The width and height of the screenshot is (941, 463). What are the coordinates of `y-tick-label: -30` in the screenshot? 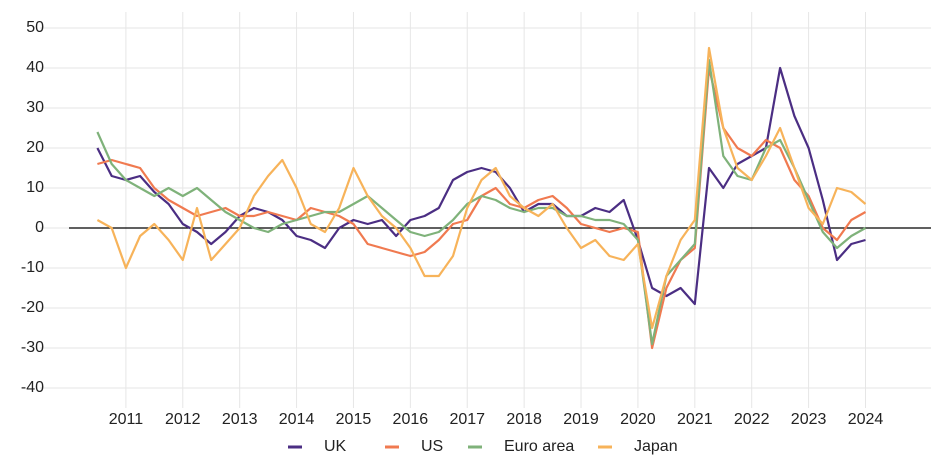 It's located at (32, 347).